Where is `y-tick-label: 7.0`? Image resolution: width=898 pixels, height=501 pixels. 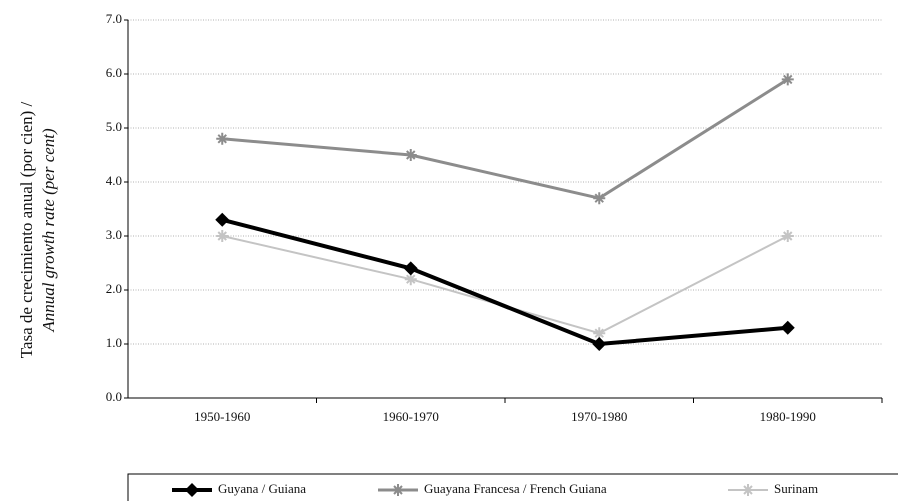
y-tick-label: 7.0 is located at coordinates (114, 18).